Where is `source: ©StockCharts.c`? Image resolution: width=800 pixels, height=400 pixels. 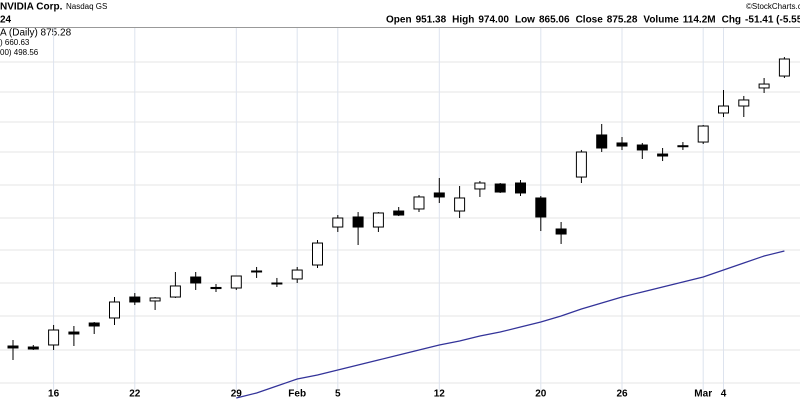
source: ©StockCharts.c is located at coordinates (773, 6).